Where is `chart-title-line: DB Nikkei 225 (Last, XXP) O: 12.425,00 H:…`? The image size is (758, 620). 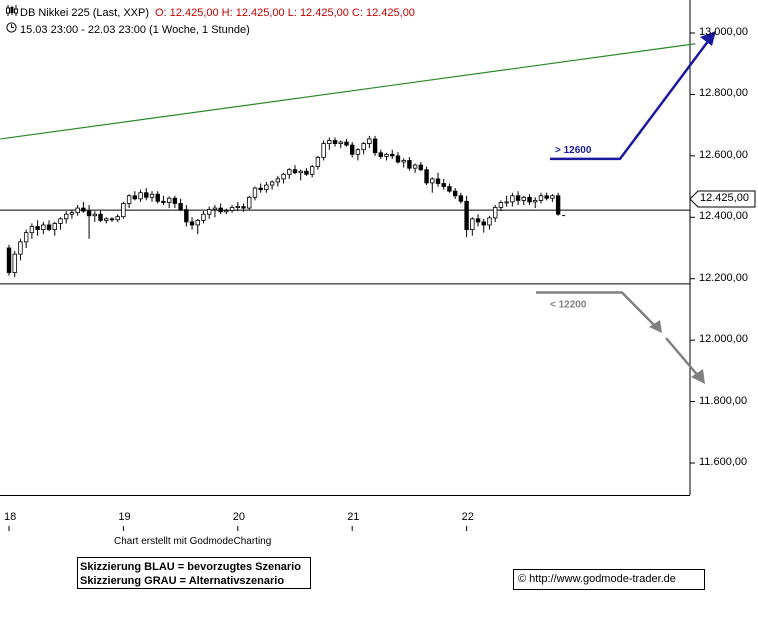
chart-title-line: DB Nikkei 225 (Last, XXP) O: 12.425,00 H:… is located at coordinates (210, 12).